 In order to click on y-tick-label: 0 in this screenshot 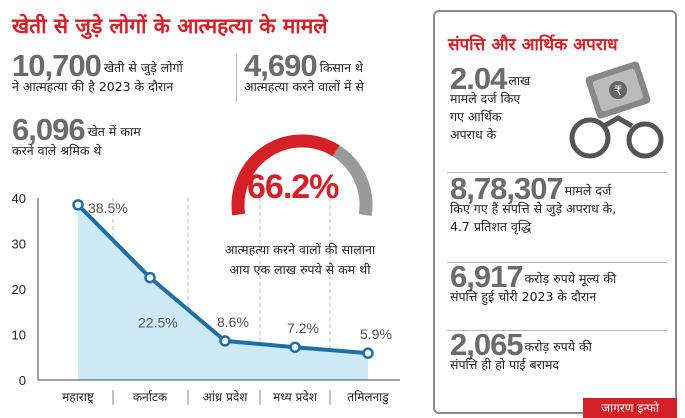, I will do `click(22, 380)`.